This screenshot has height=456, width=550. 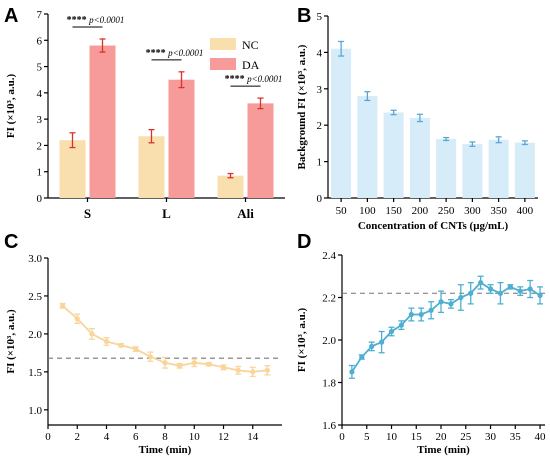 What do you see at coordinates (40, 68) in the screenshot?
I see `panel-a-y-tick-label: 5` at bounding box center [40, 68].